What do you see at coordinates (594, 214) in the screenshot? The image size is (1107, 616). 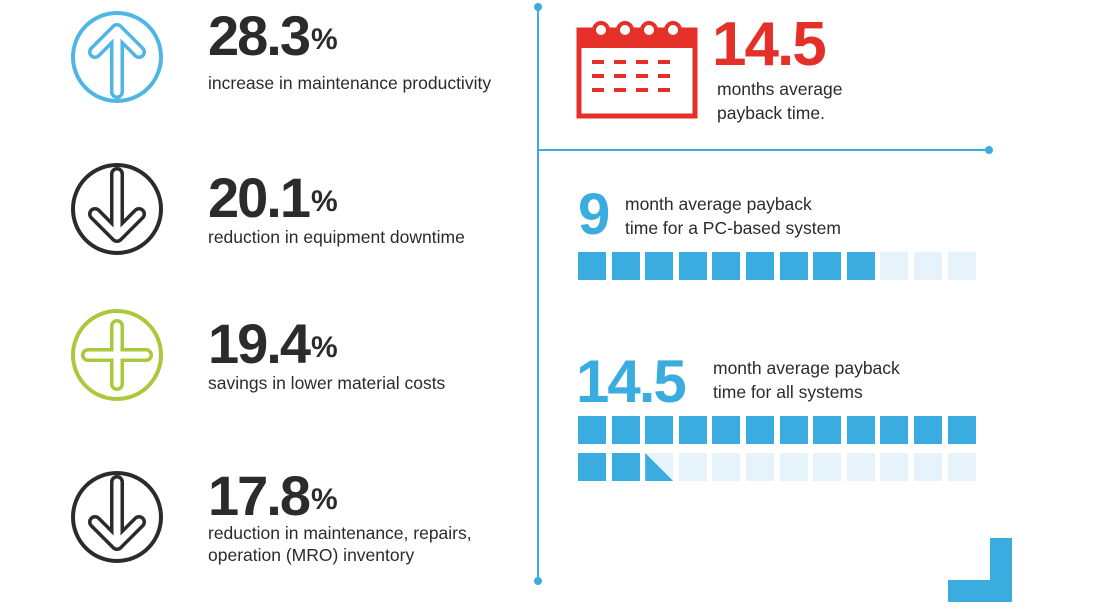 I see `pc-based-value: 9` at bounding box center [594, 214].